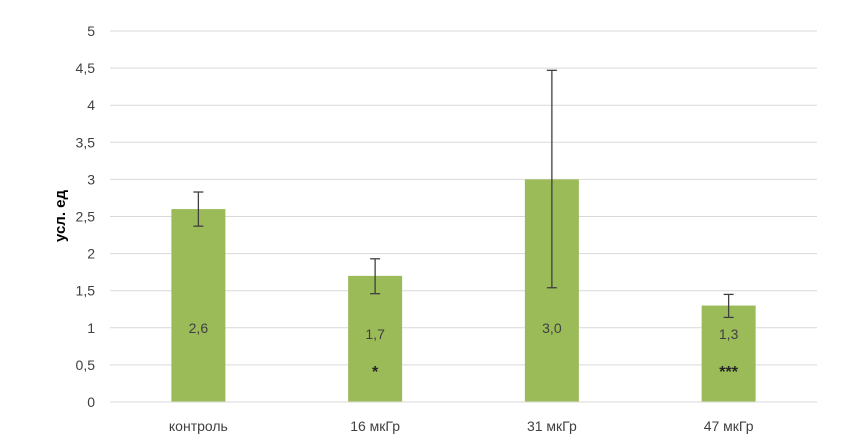 The image size is (841, 441). Describe the element at coordinates (552, 426) in the screenshot. I see `x-category-label: 31 мкГр` at that location.